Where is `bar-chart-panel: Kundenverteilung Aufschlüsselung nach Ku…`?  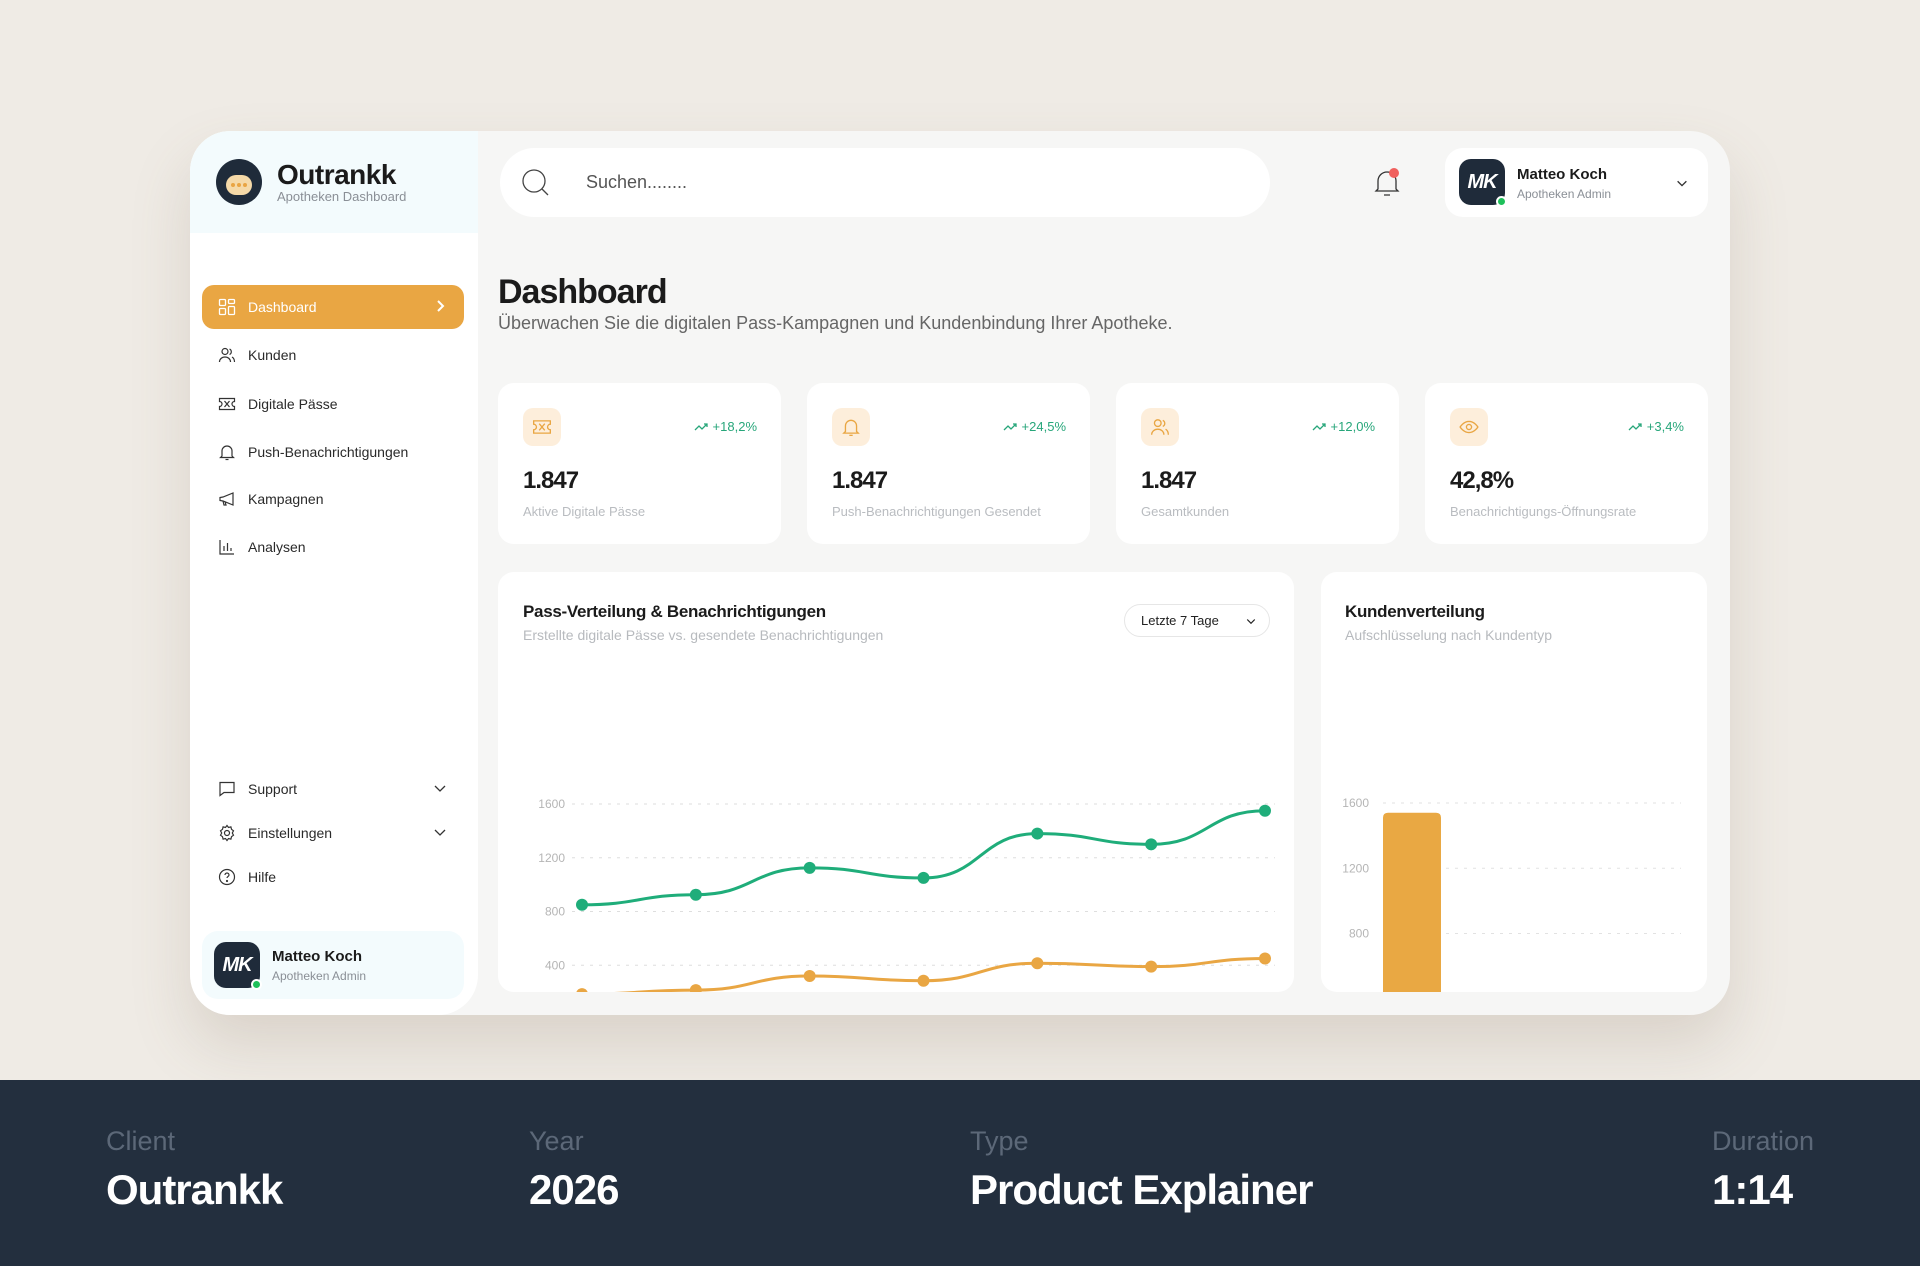
bar-chart-panel: Kundenverteilung Aufschlüsselung nach Ku… is located at coordinates (1514, 782).